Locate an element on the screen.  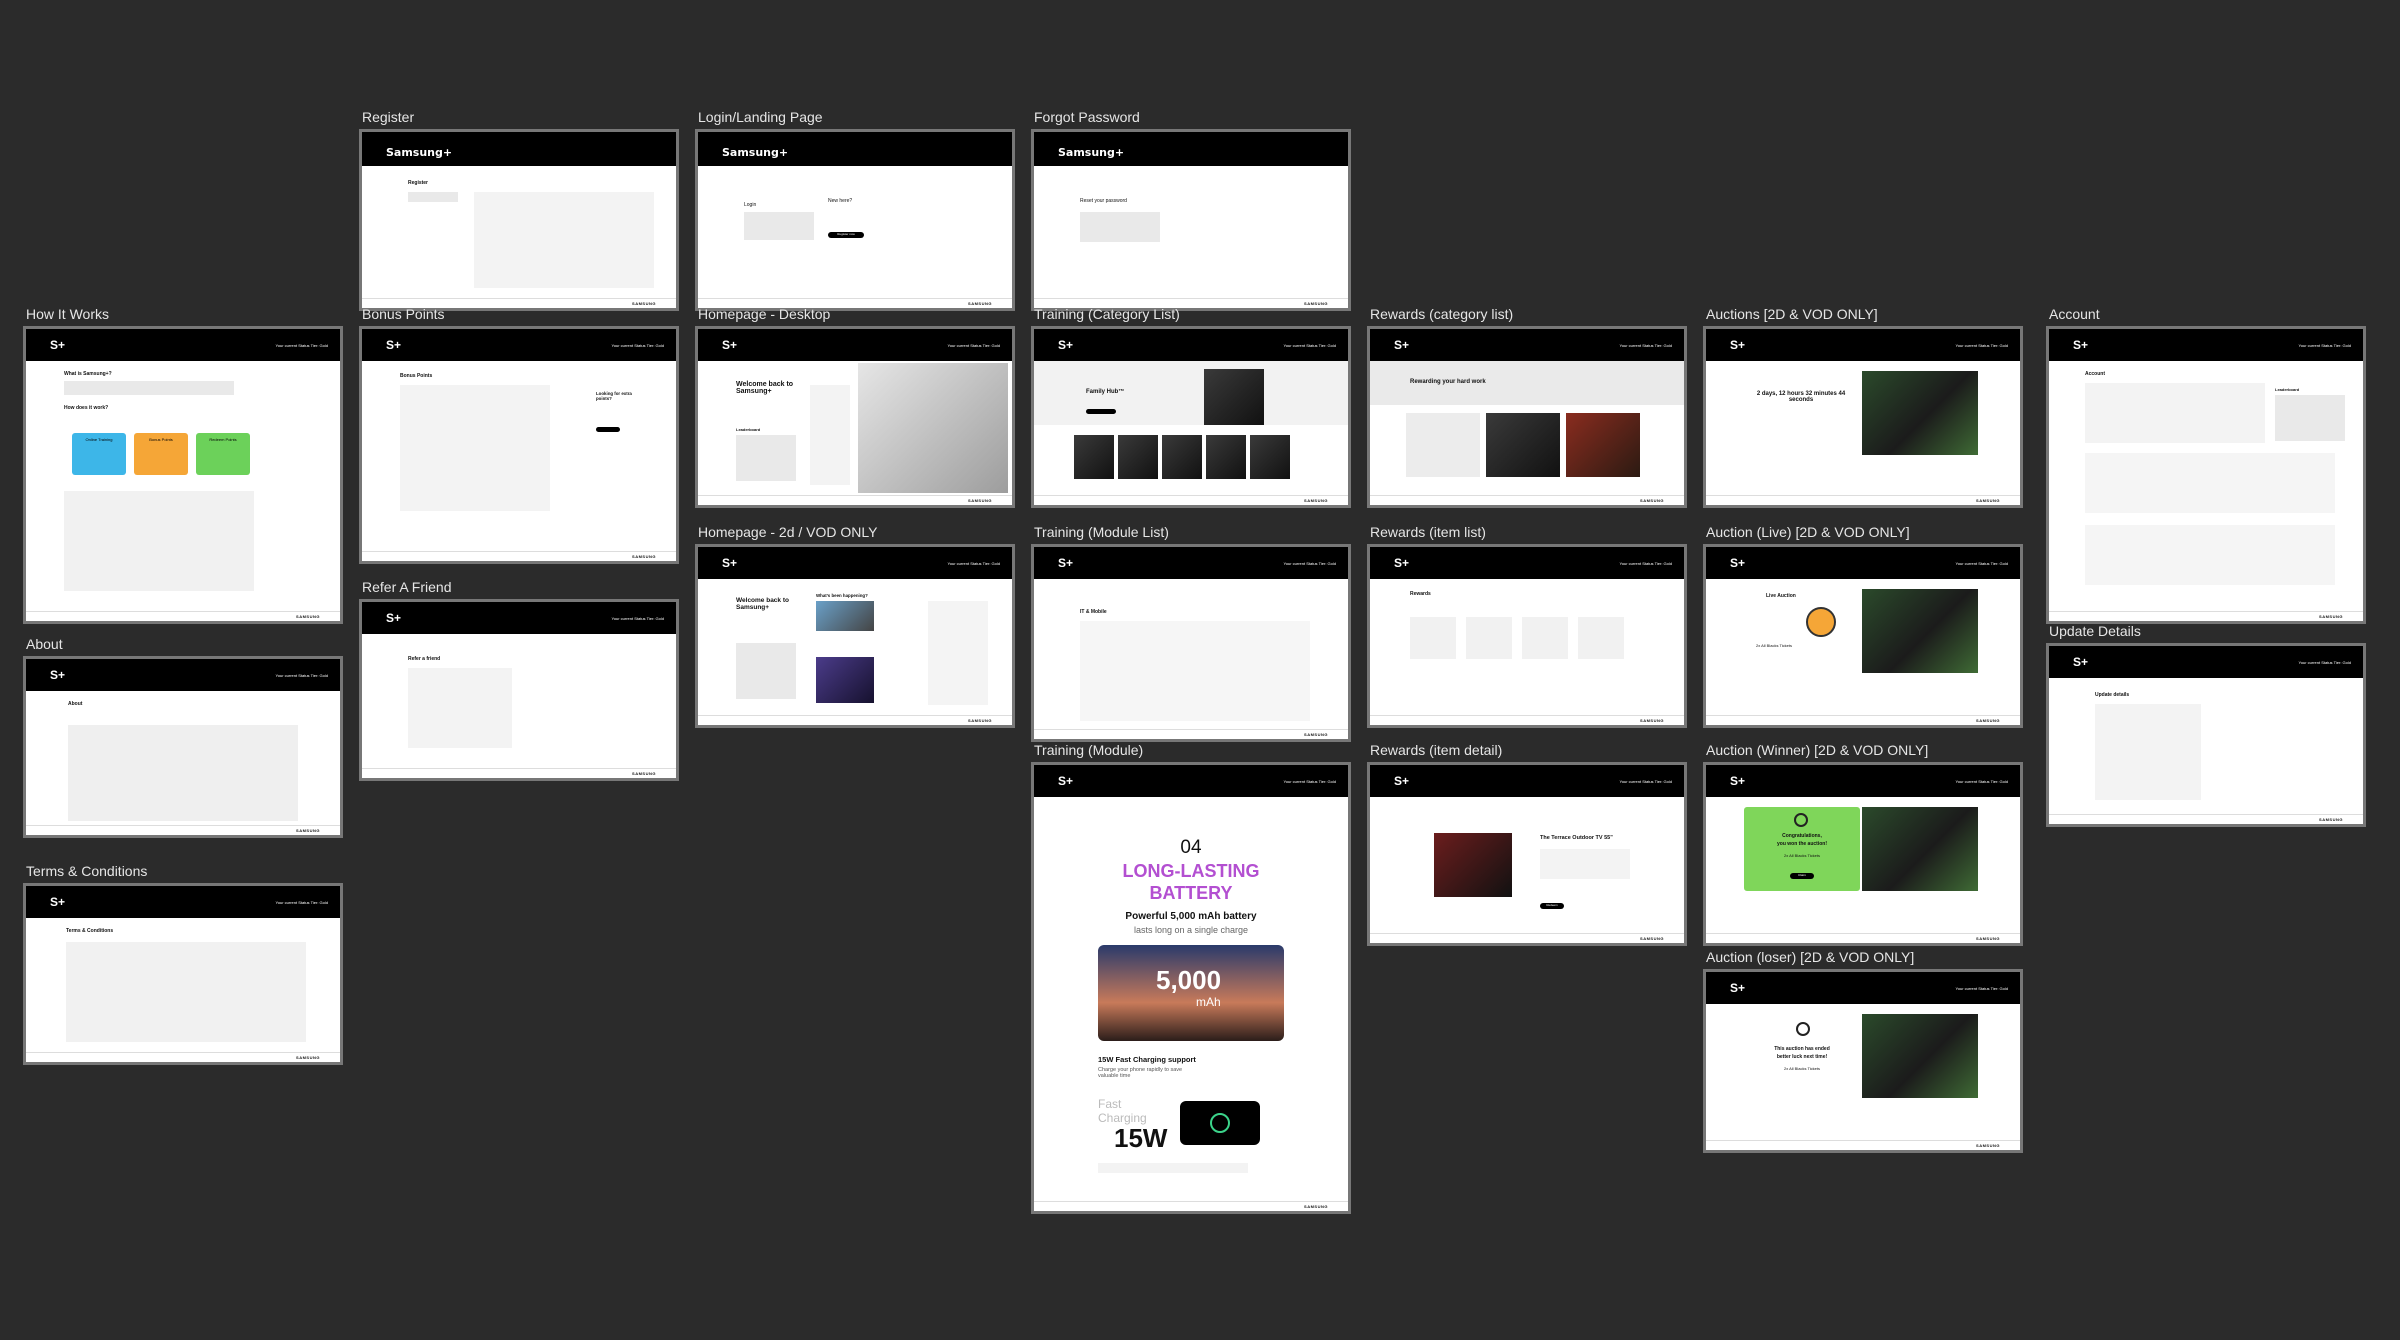
register-now-button: Register now is located at coordinates (846, 235).